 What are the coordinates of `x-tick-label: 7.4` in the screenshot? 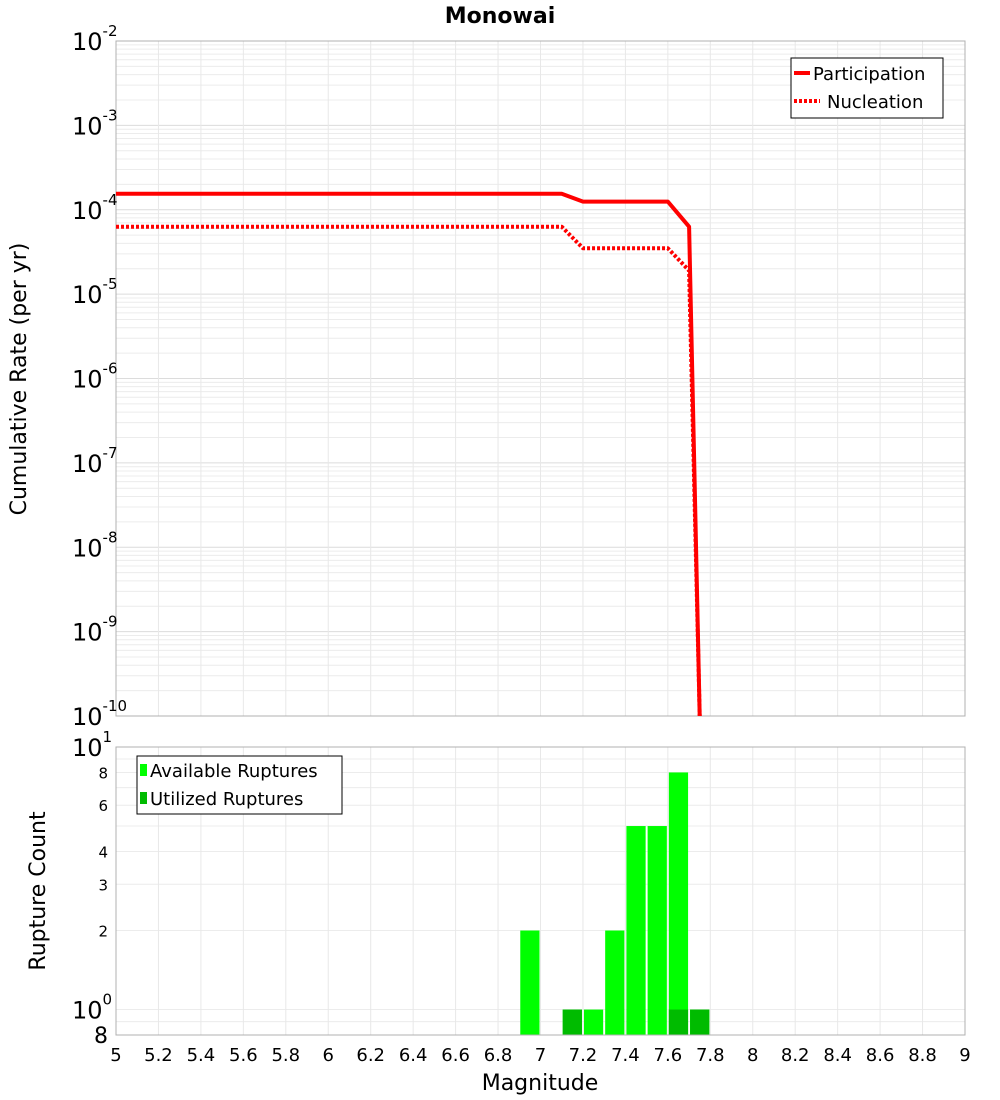 It's located at (625, 1055).